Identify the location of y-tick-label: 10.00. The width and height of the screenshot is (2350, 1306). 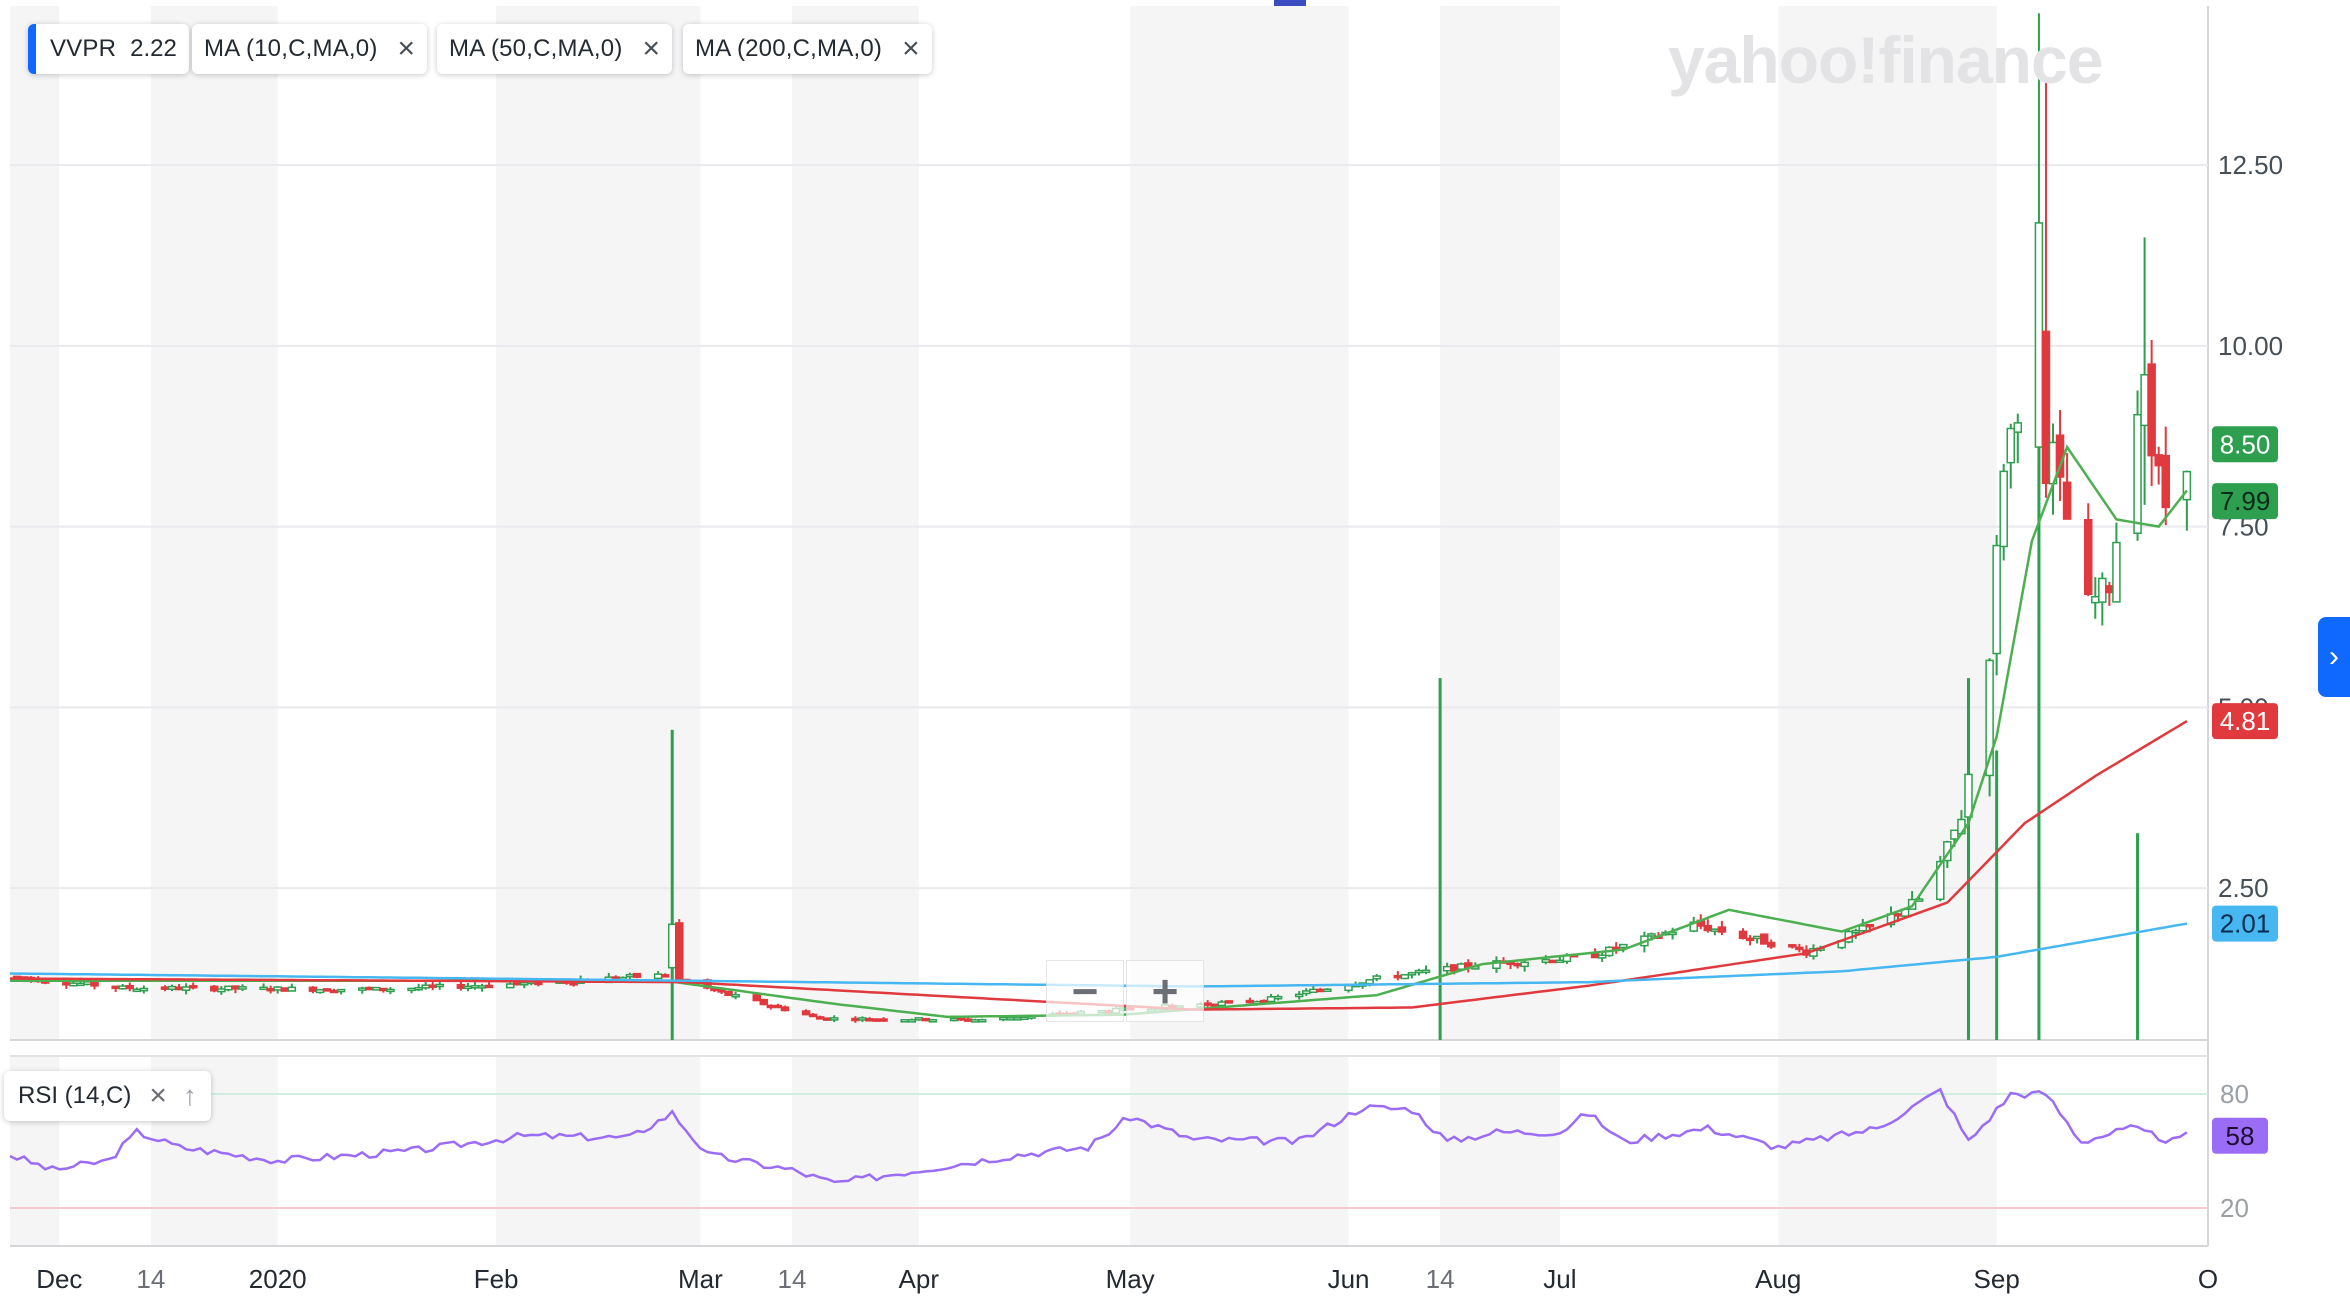
(2250, 346).